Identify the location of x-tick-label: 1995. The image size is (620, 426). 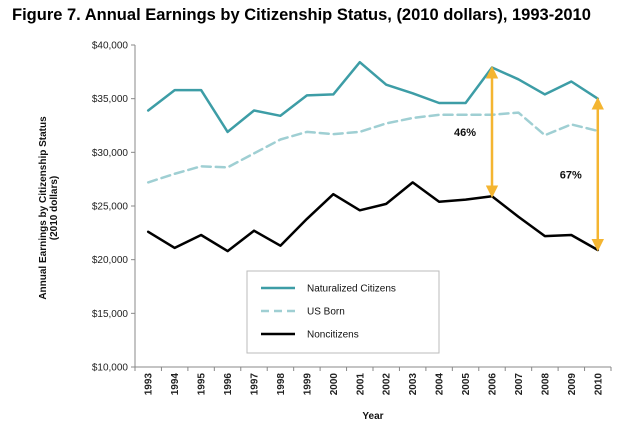
(202, 384).